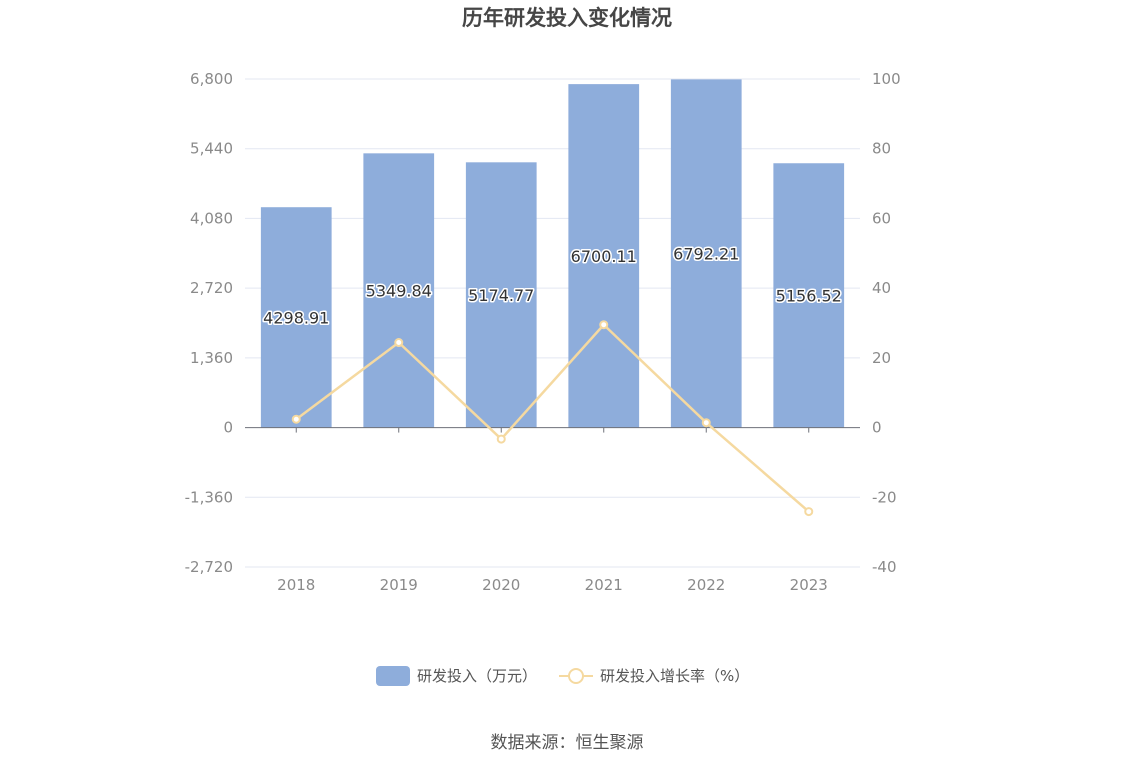 Image resolution: width=1134 pixels, height=766 pixels. I want to click on legend-line-label: 研发投入增长率（%）, so click(674, 676).